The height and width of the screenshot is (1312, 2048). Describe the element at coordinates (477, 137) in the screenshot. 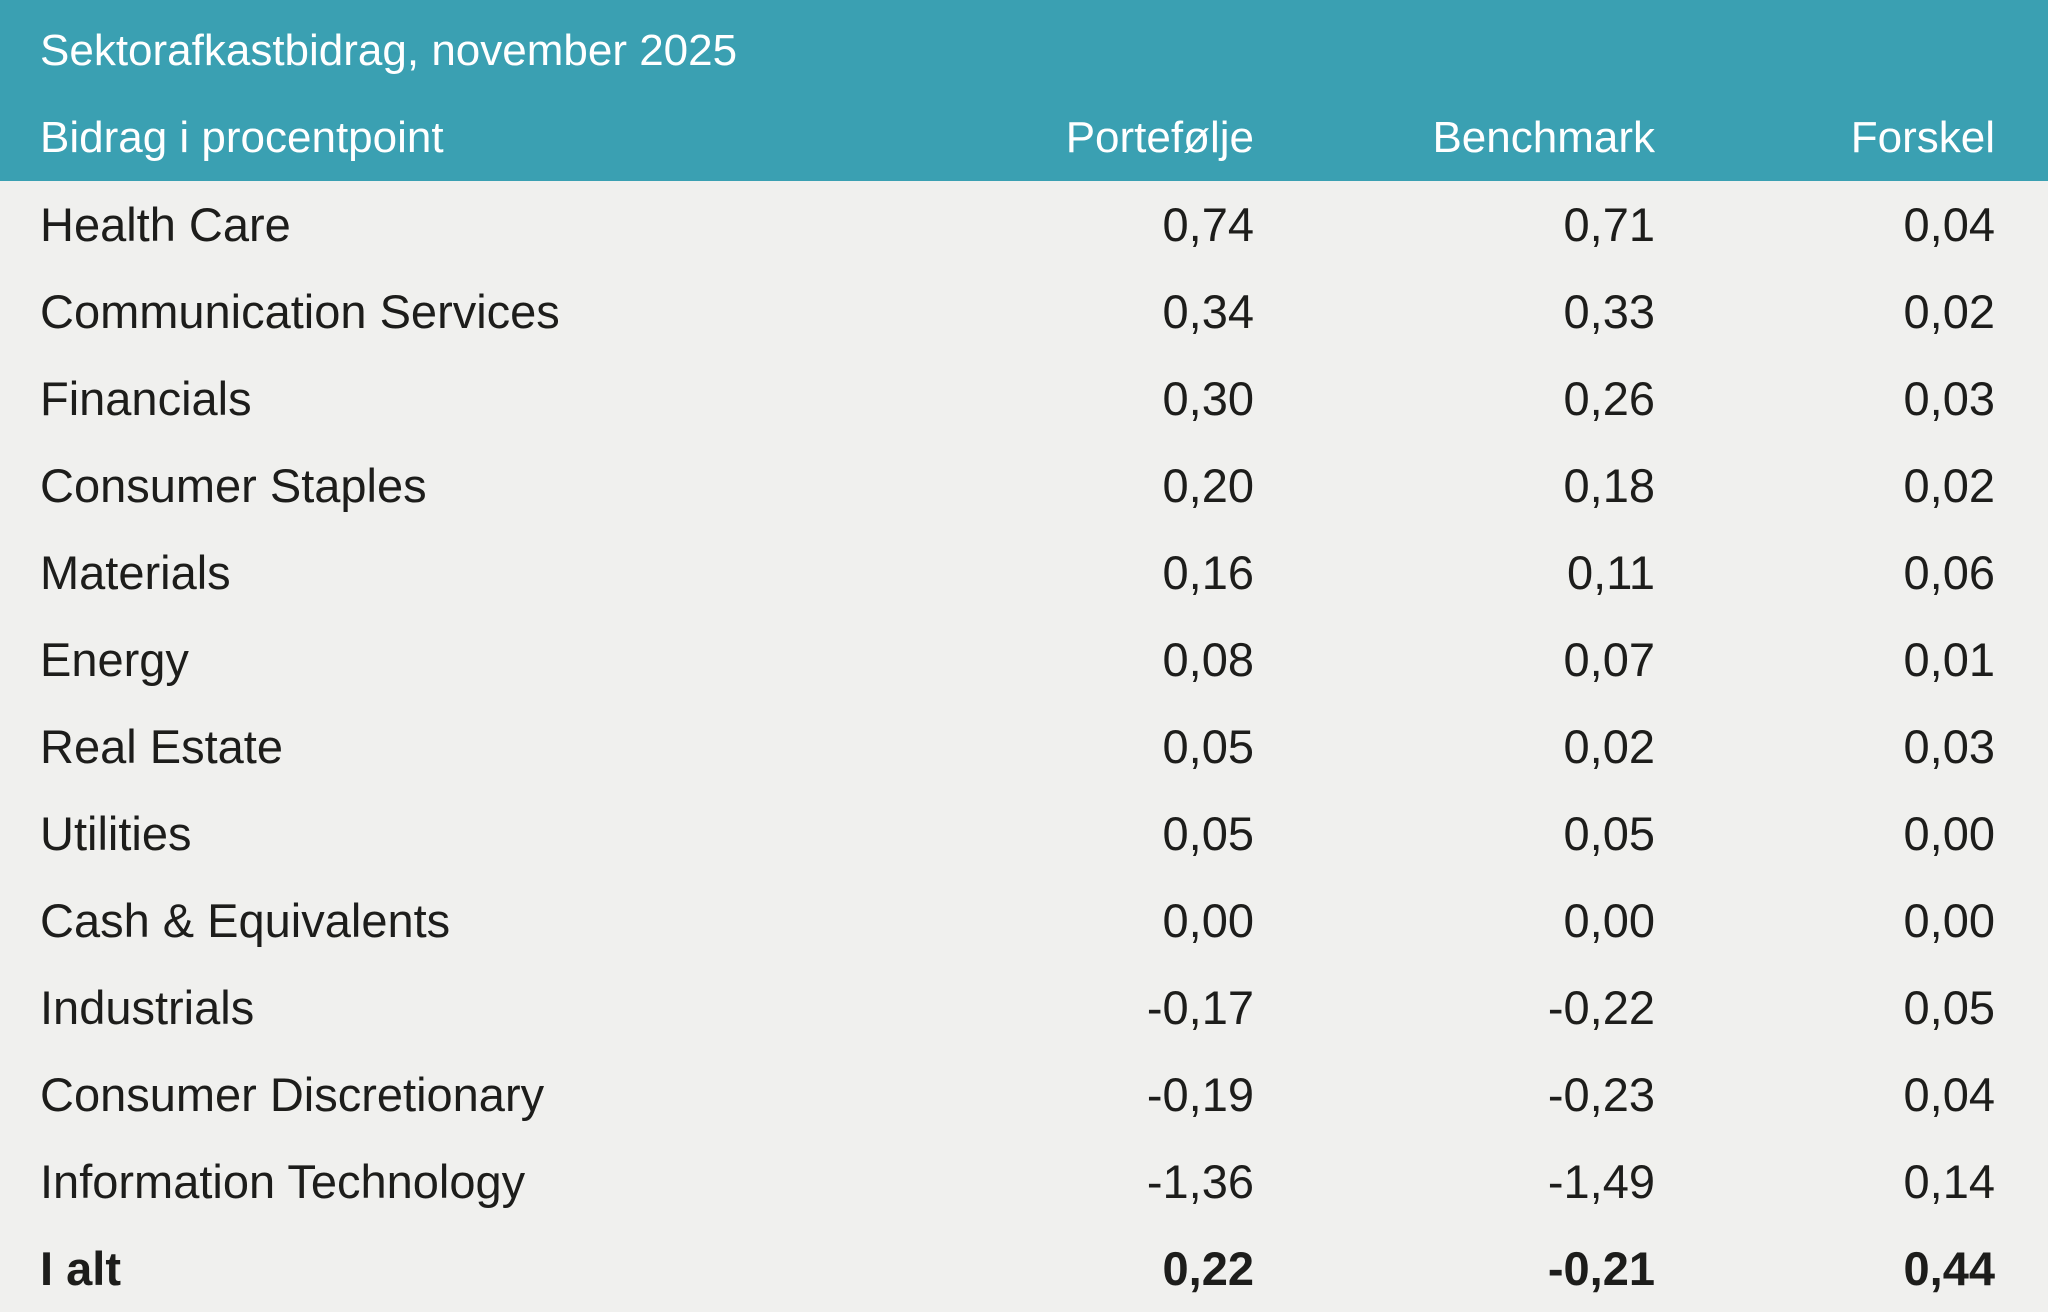

I see `column-header-unit: Bidrag i procentpoint` at that location.